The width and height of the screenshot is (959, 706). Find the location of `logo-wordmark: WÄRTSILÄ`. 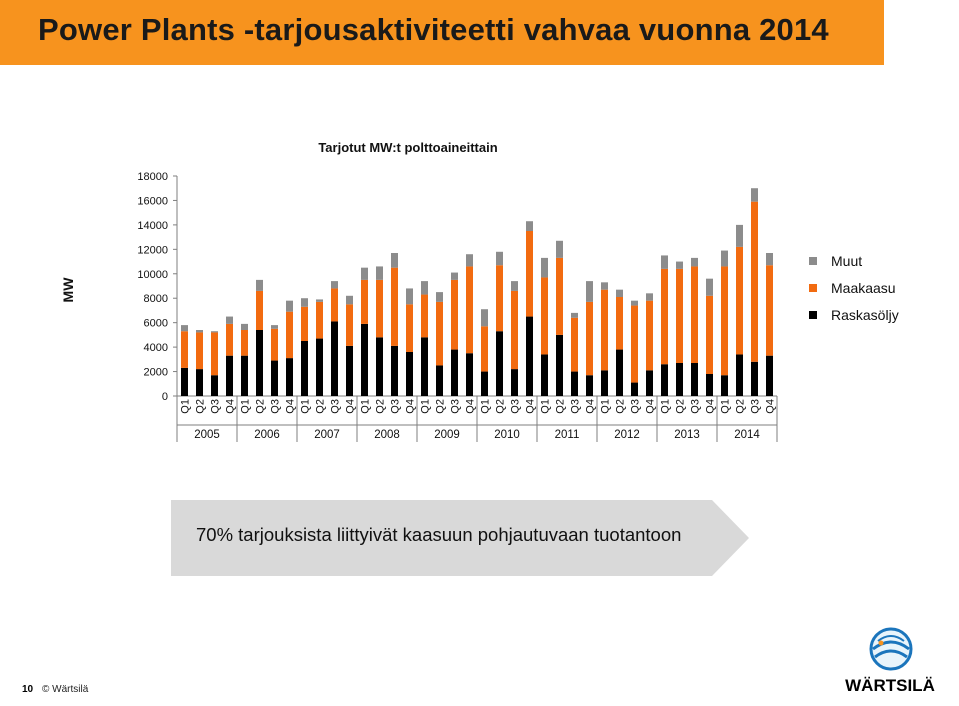

logo-wordmark: WÄRTSILÄ is located at coordinates (890, 685).